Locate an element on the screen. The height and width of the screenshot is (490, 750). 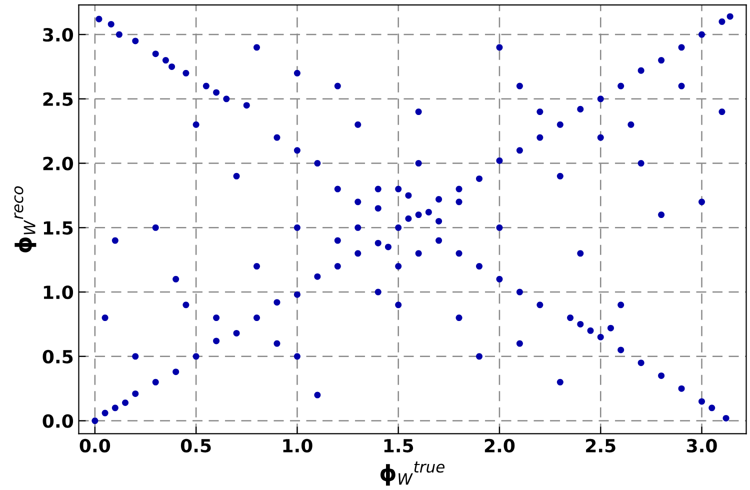
x-tick-label: 0.5 is located at coordinates (195, 445).